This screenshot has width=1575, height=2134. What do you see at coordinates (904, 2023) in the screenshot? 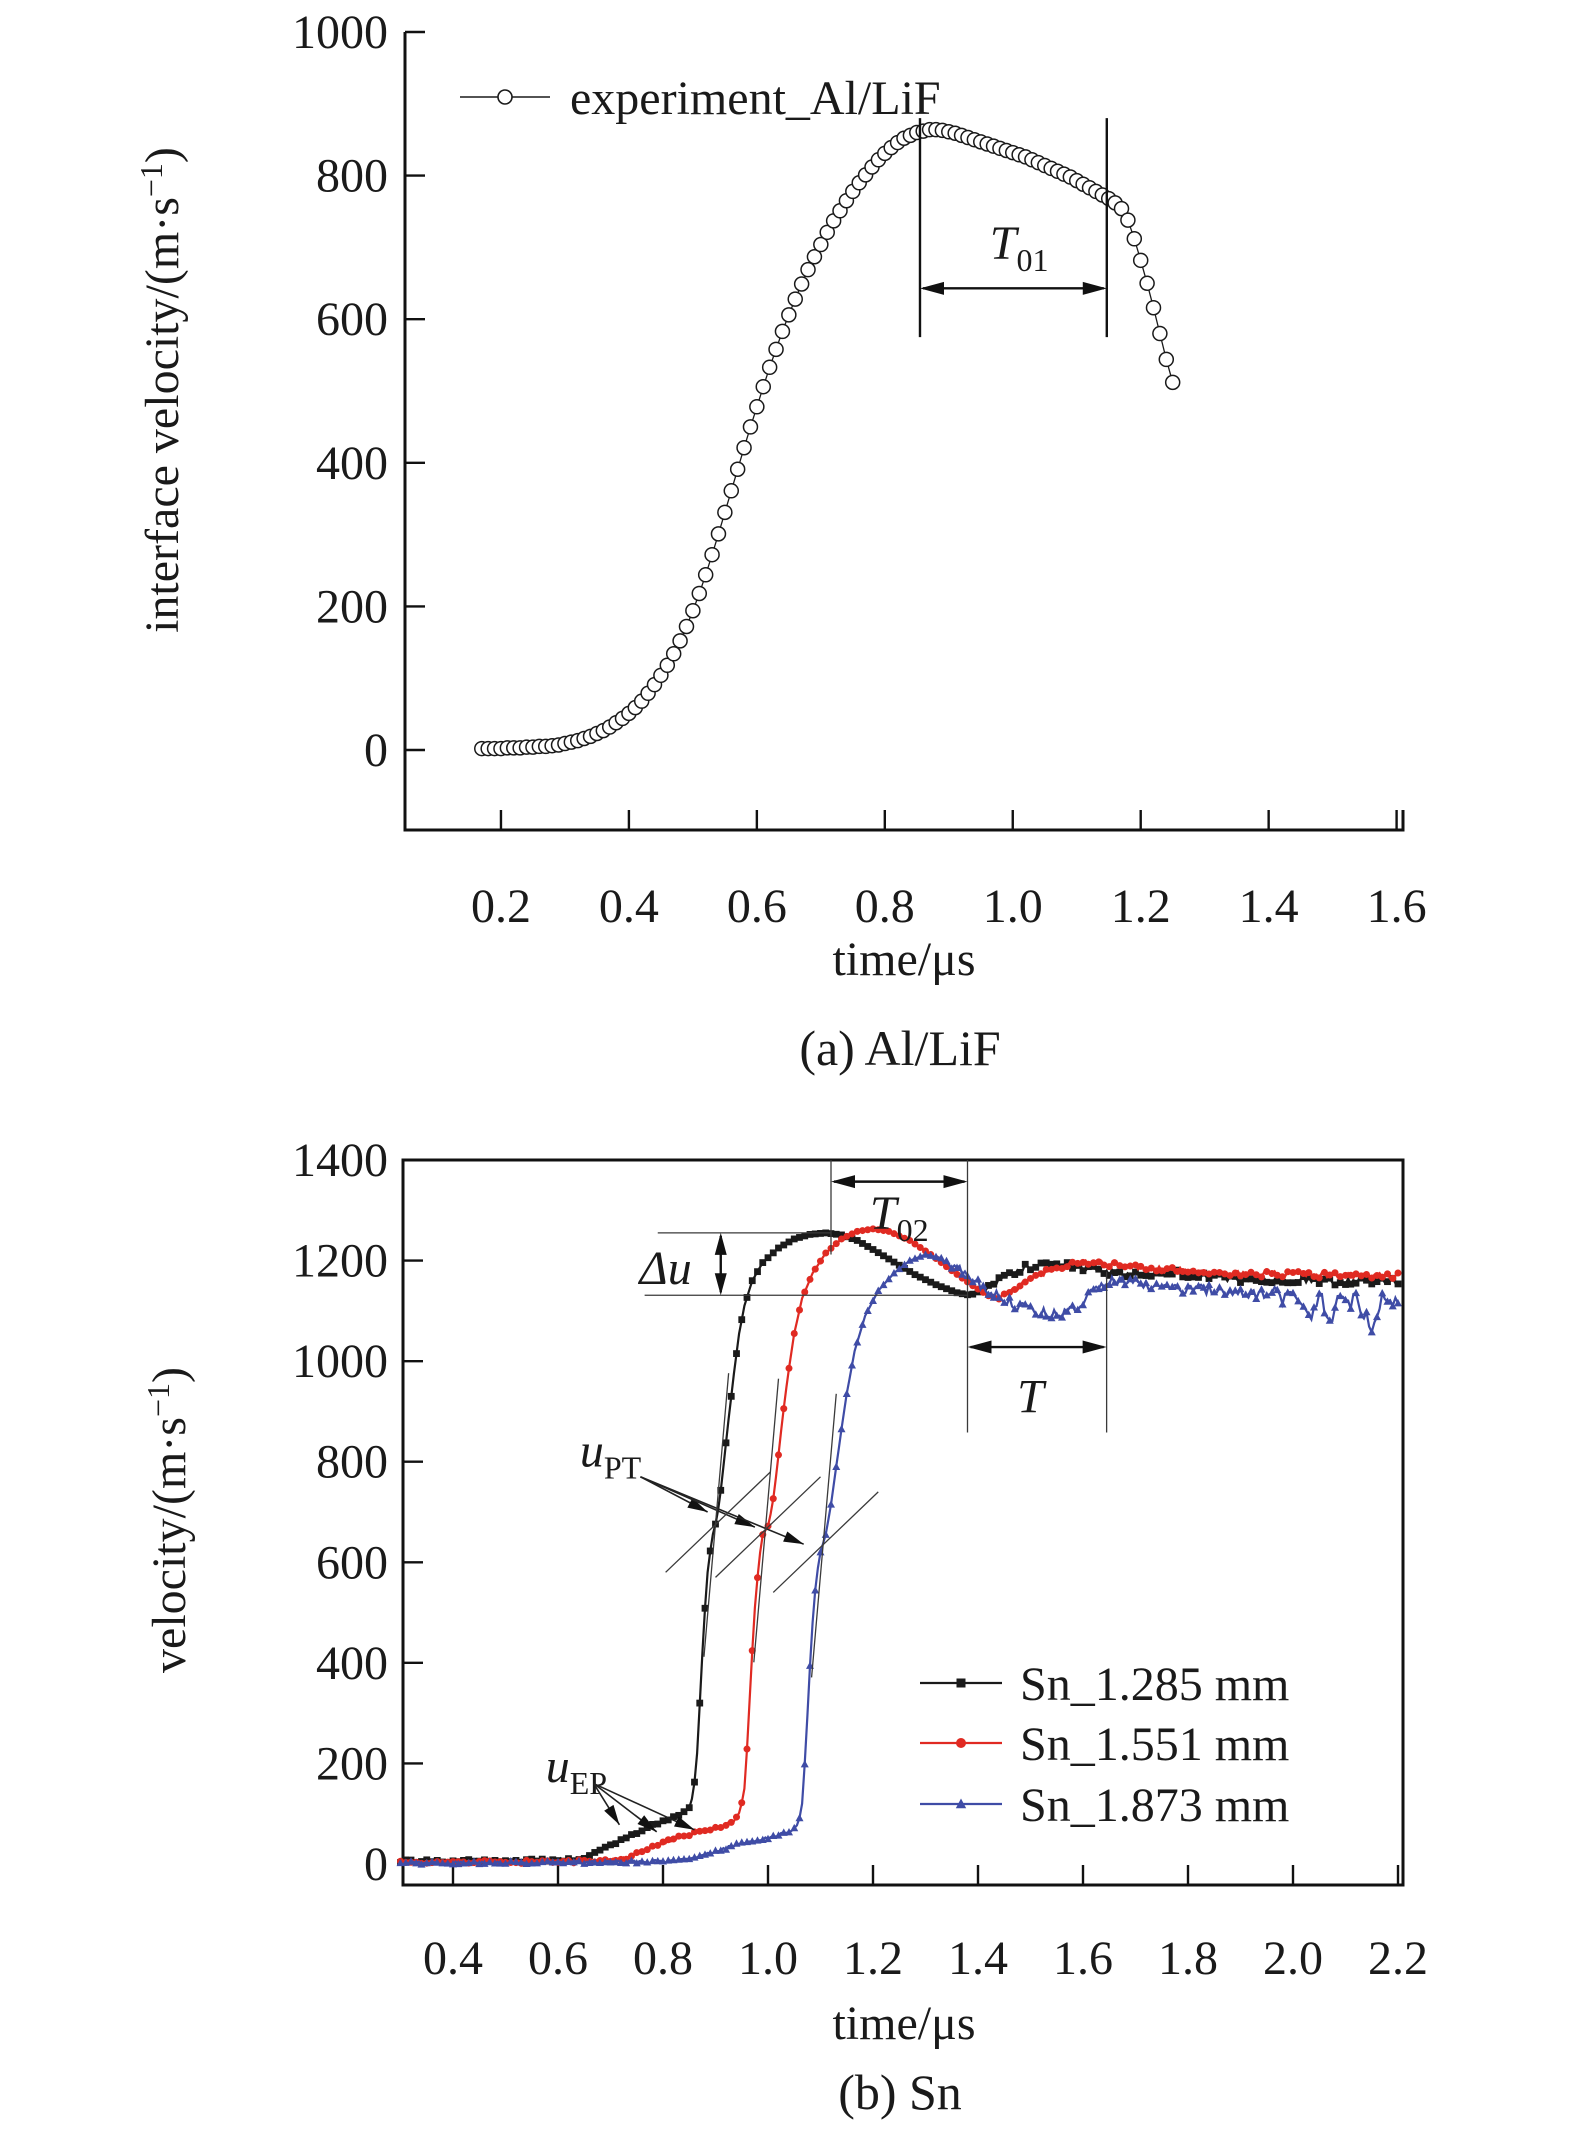
I see `panel-b-x-axis-title: time/μs` at bounding box center [904, 2023].